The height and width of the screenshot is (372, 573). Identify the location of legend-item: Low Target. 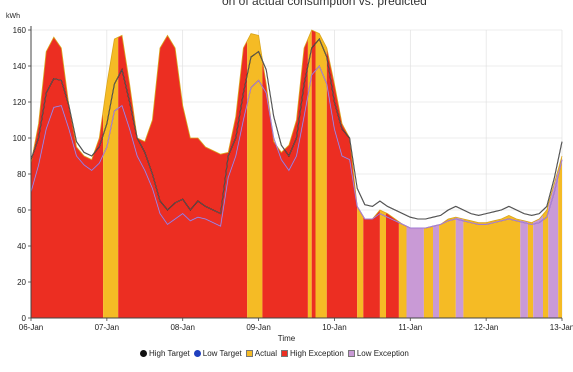
(217, 353).